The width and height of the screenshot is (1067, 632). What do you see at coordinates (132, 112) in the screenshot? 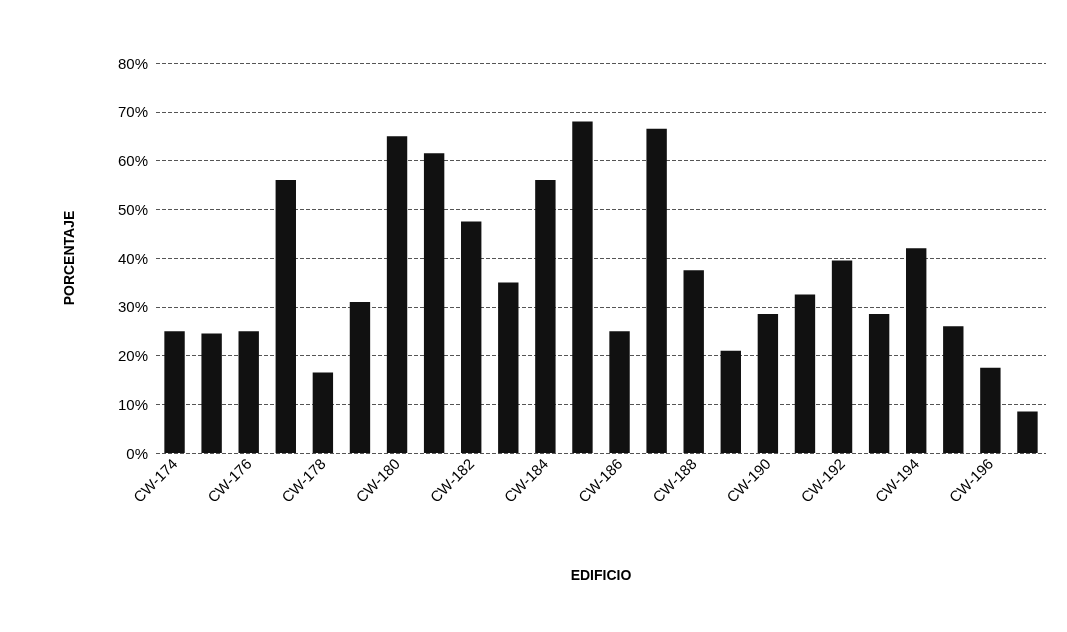
I see `y-tick-label: 70%` at bounding box center [132, 112].